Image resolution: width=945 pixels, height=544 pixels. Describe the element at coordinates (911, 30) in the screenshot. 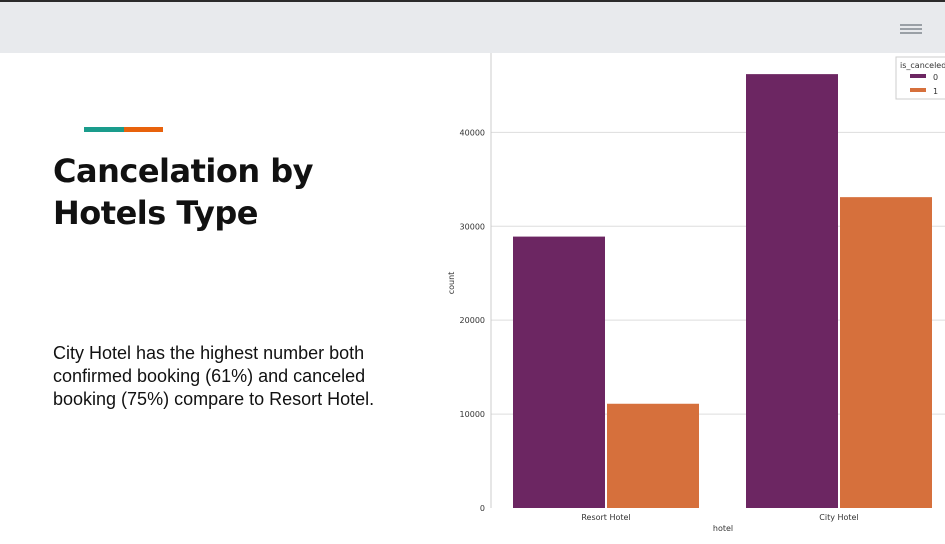

I see `hamburger-menu-icon` at that location.